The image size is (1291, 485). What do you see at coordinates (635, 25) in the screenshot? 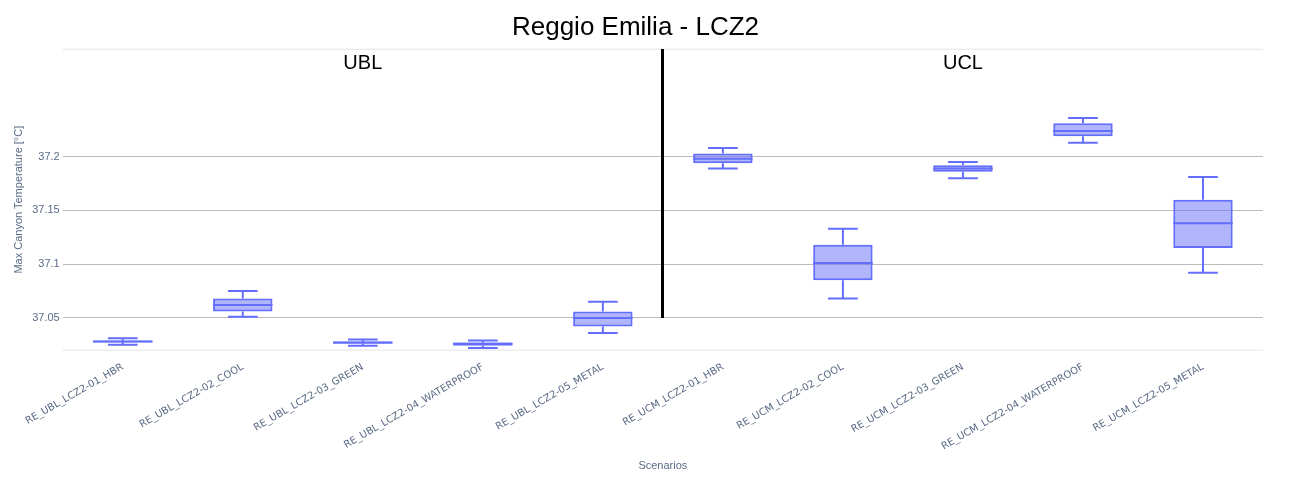
I see `chart-title: Reggio Emilia - LCZ2` at bounding box center [635, 25].